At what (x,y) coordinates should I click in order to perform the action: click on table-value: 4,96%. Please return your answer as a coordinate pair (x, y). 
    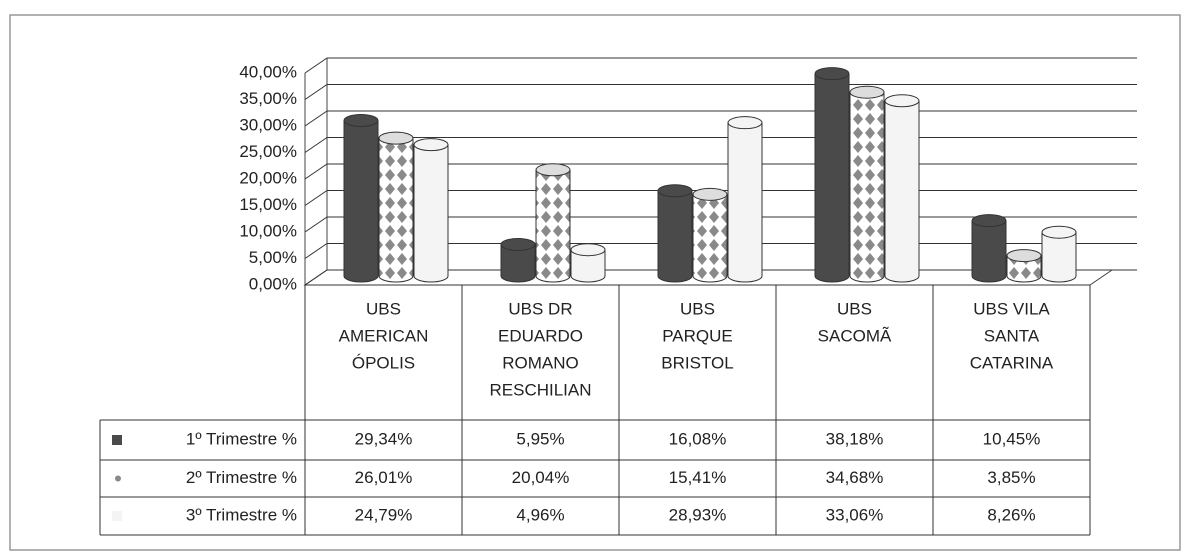
    Looking at the image, I should click on (540, 514).